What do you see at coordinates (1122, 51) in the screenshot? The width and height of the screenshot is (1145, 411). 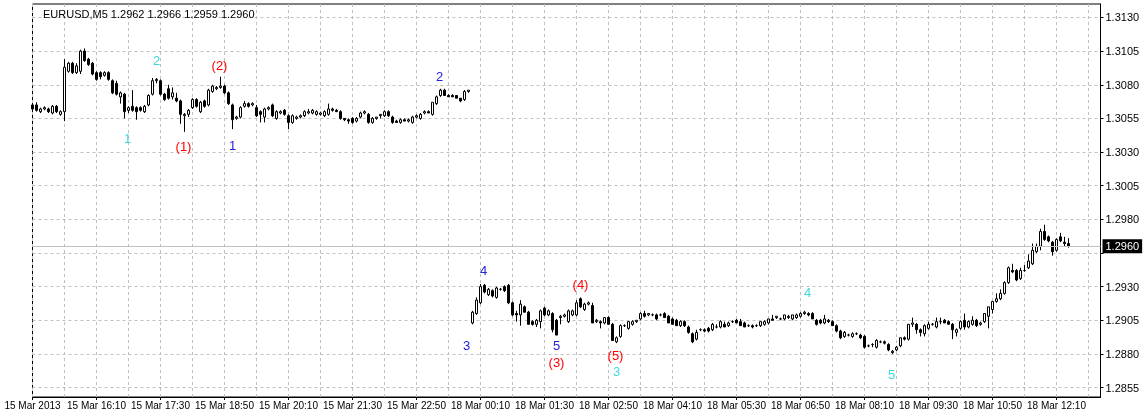 I see `y-tick-label: 1.3105` at bounding box center [1122, 51].